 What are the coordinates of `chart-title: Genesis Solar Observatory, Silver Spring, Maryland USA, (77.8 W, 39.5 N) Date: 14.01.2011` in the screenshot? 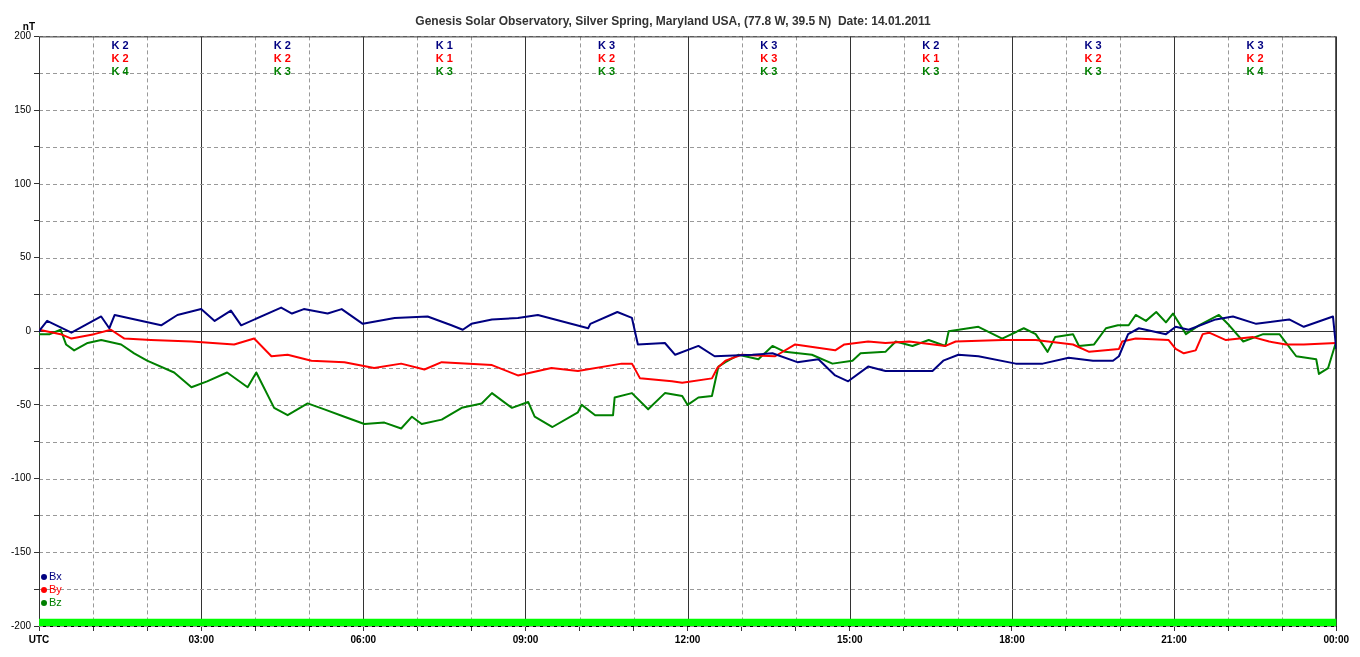 It's located at (673, 20).